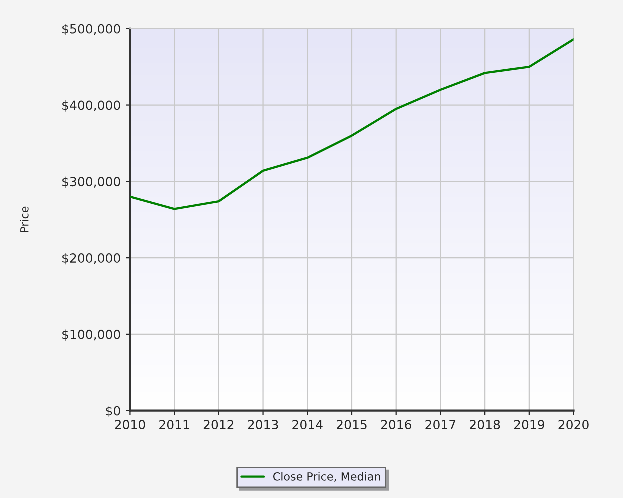 This screenshot has width=623, height=498. Describe the element at coordinates (441, 425) in the screenshot. I see `x-tick-label: 2017` at that location.